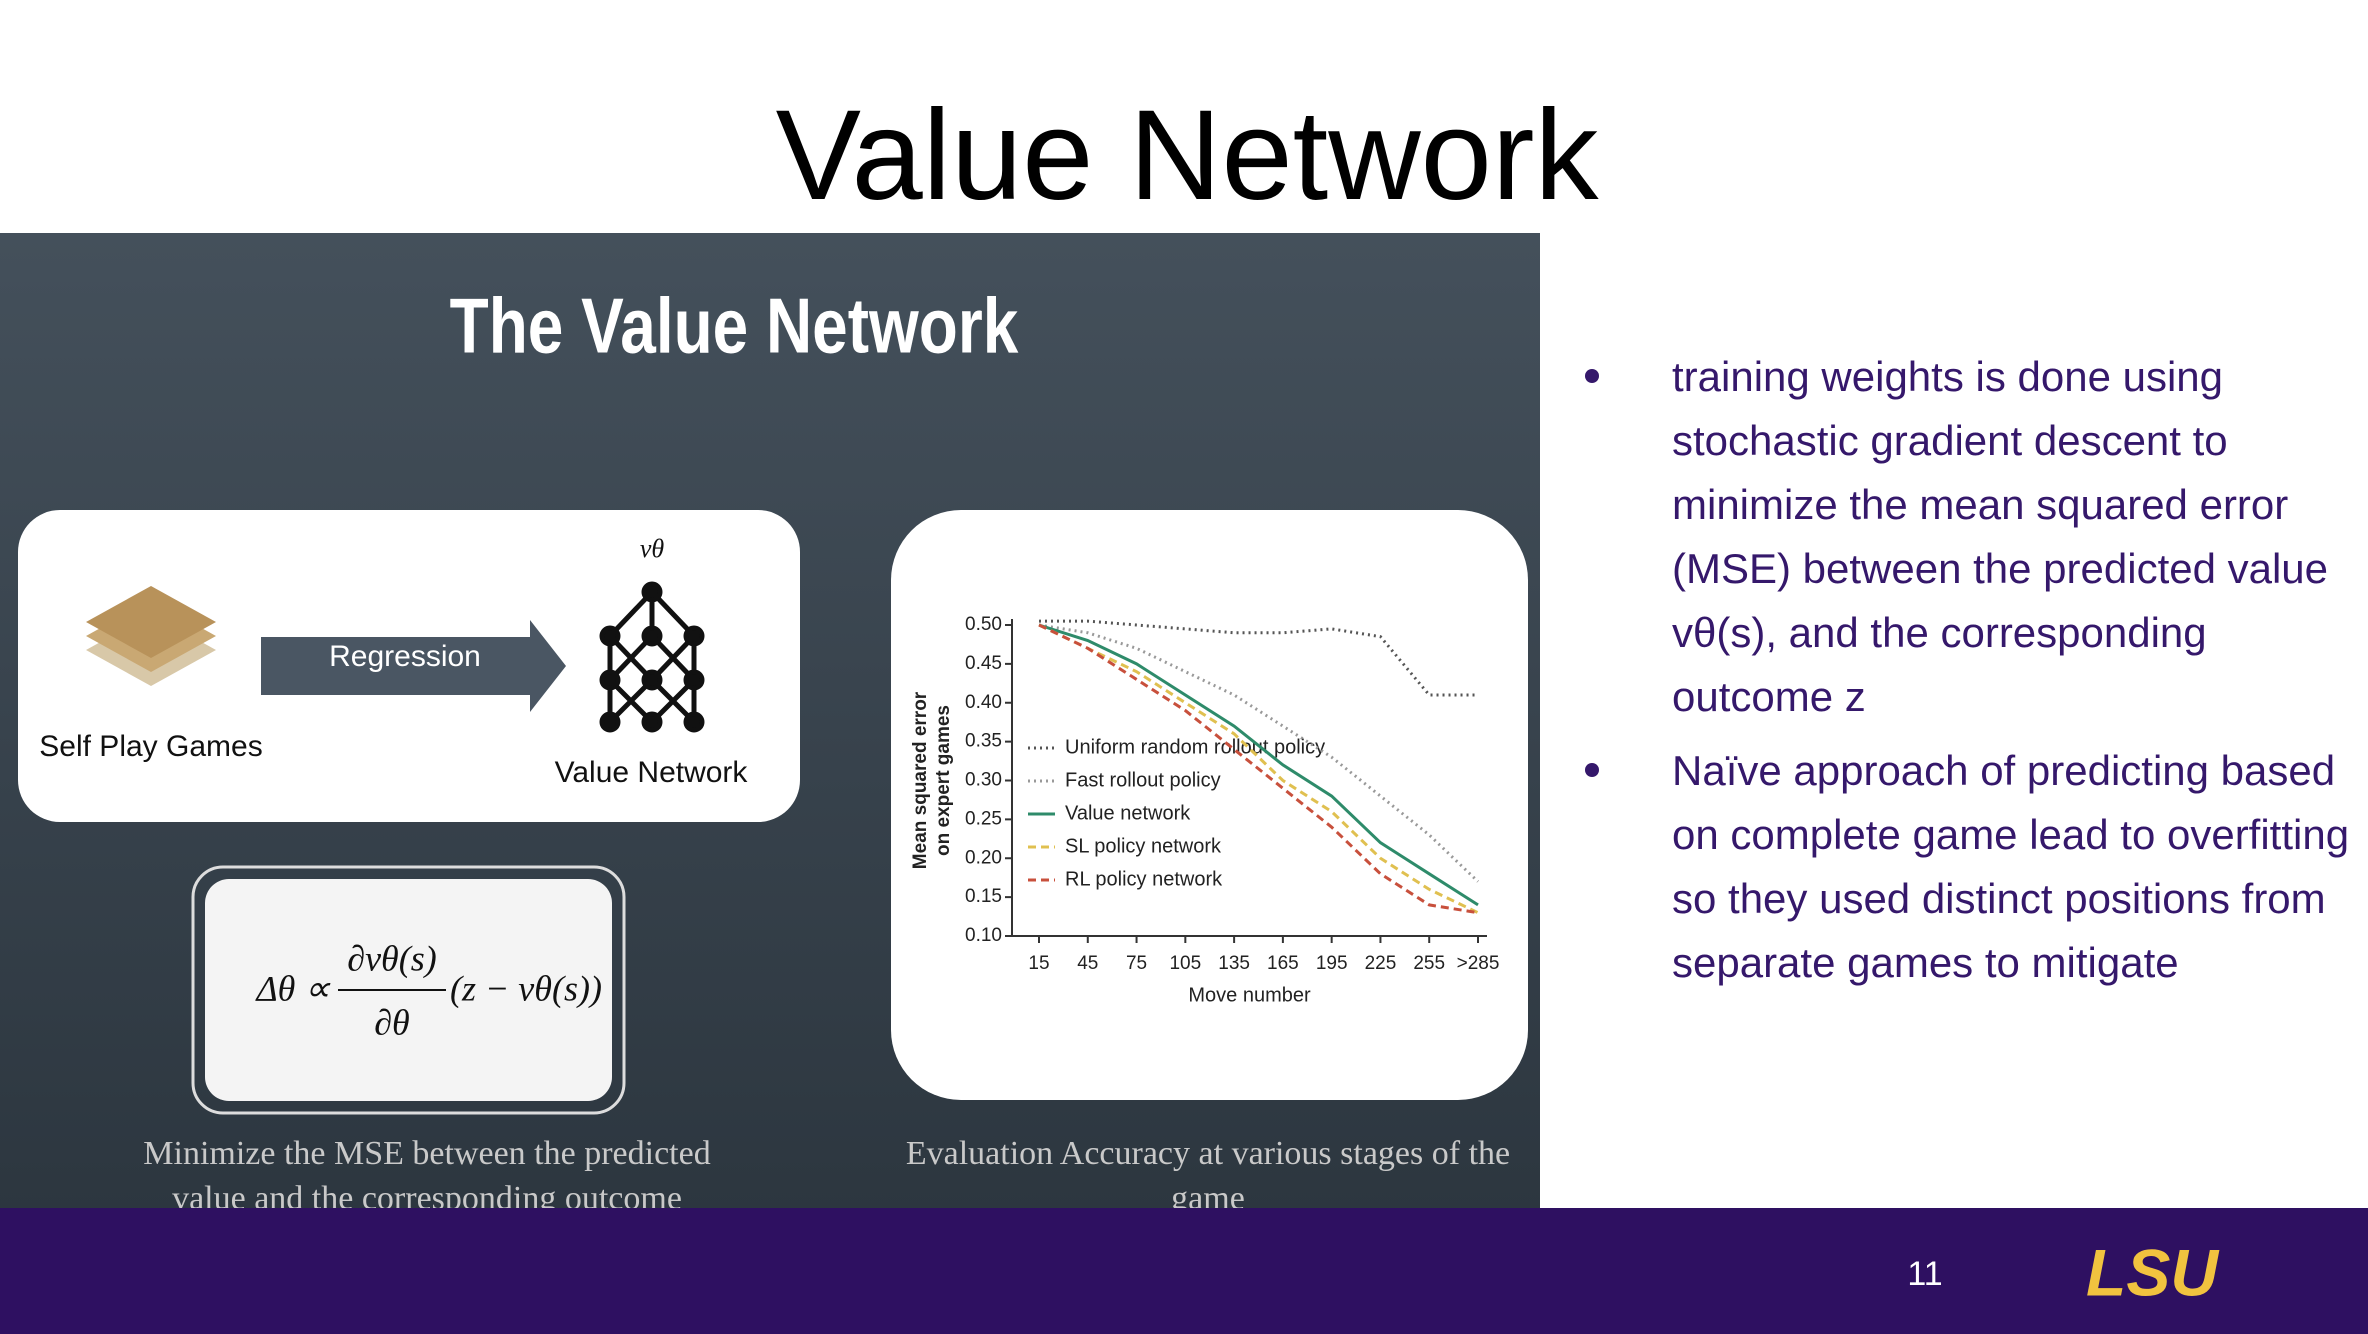 The height and width of the screenshot is (1334, 2368). Describe the element at coordinates (1143, 846) in the screenshot. I see `legend-label: SL policy network` at that location.